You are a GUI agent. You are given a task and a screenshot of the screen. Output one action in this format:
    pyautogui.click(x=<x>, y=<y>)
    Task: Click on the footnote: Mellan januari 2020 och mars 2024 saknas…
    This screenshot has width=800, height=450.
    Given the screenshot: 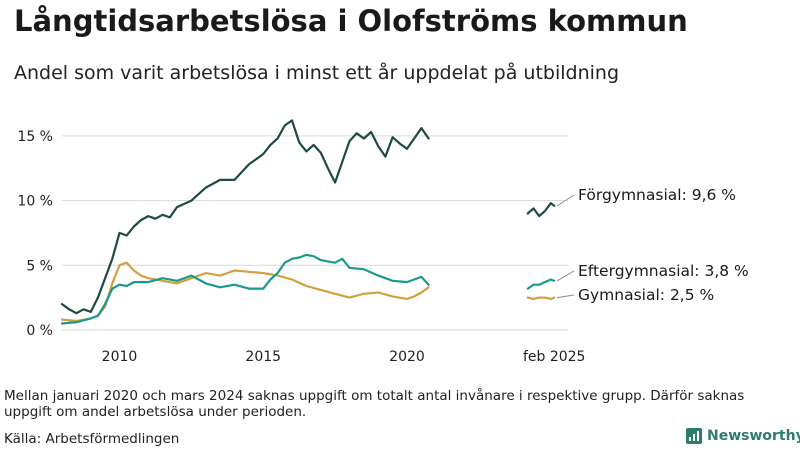 What is the action you would take?
    pyautogui.click(x=374, y=404)
    